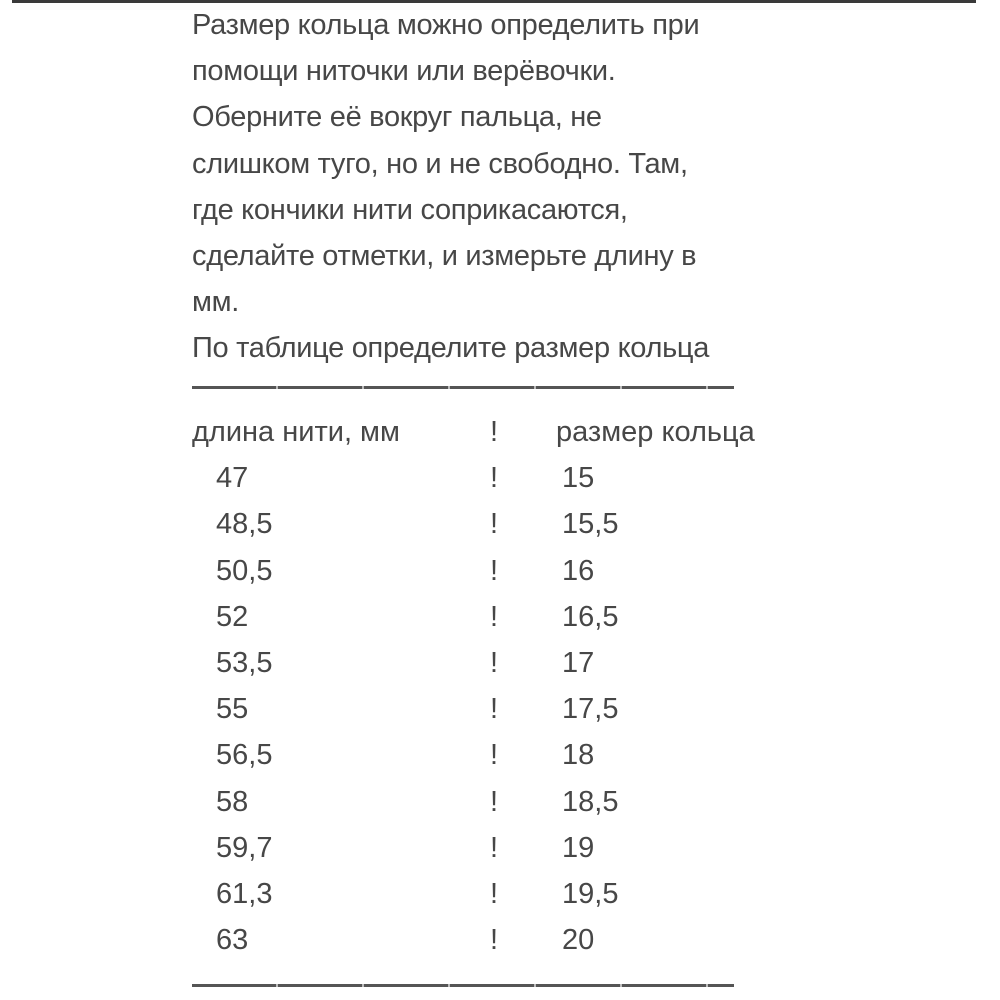 The image size is (1000, 1000). Describe the element at coordinates (500, 531) in the screenshot. I see `table-row: 48,5! 15,5` at that location.